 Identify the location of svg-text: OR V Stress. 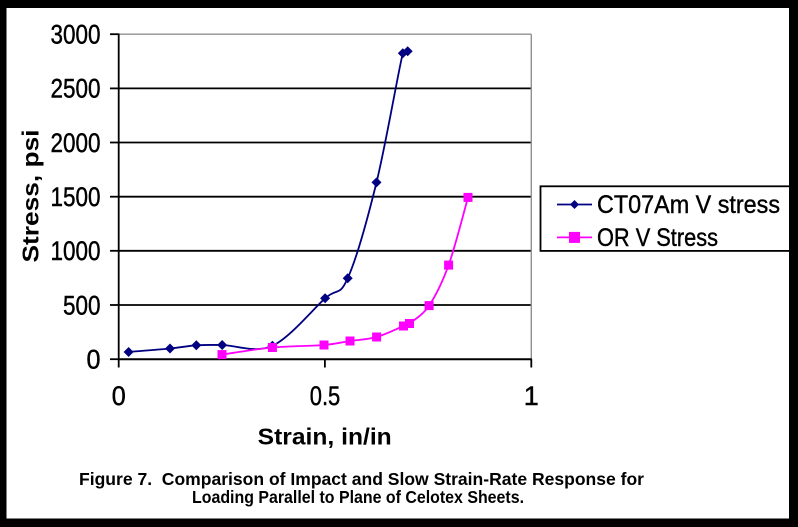
(657, 238).